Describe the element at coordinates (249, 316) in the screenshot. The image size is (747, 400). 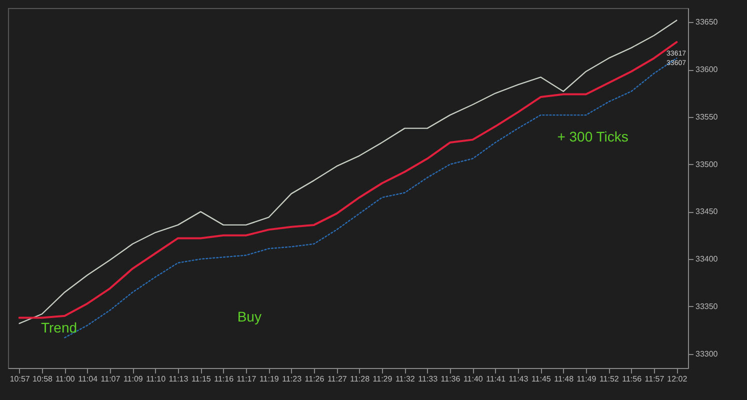
I see `annotation: Buy` at that location.